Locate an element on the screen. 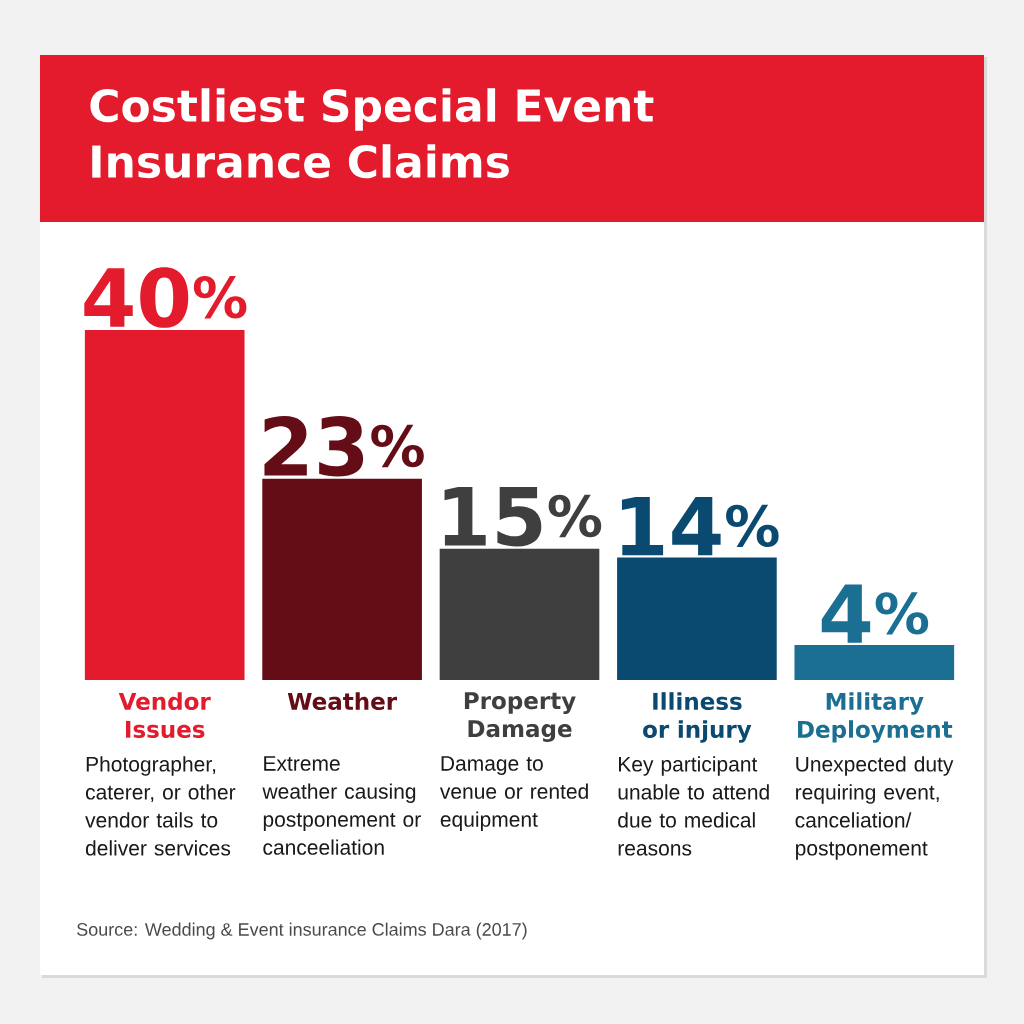  data-label: 4$^{%}$ is located at coordinates (875, 613).